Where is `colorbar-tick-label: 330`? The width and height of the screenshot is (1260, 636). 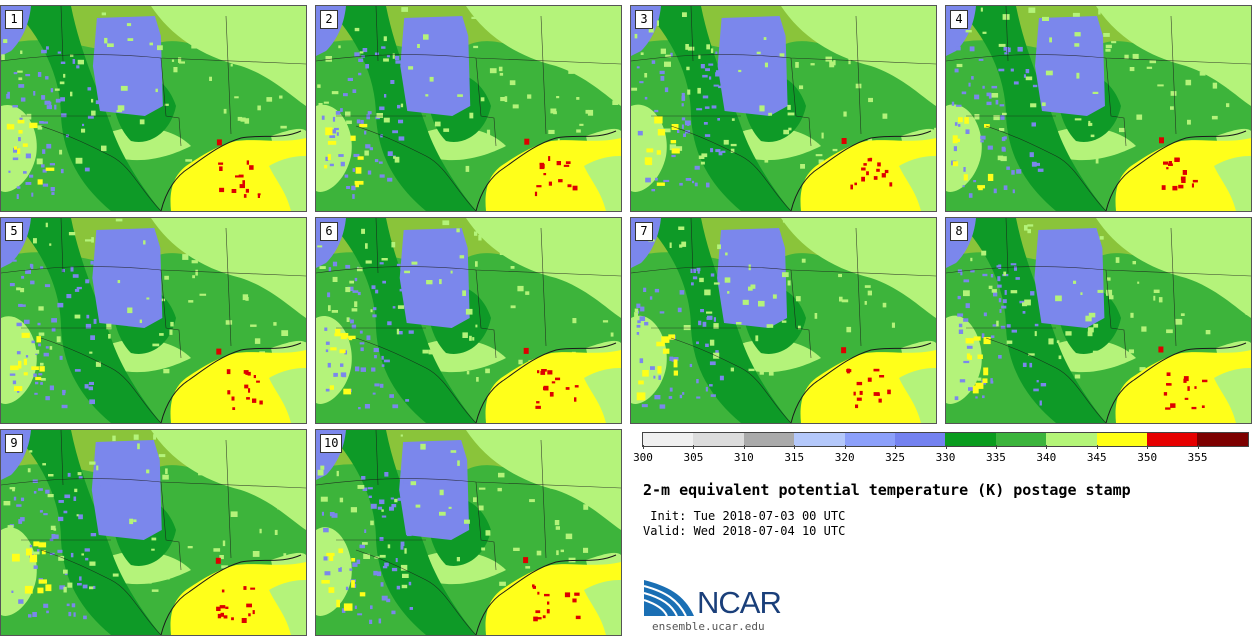
colorbar-tick-label: 330 is located at coordinates (945, 457).